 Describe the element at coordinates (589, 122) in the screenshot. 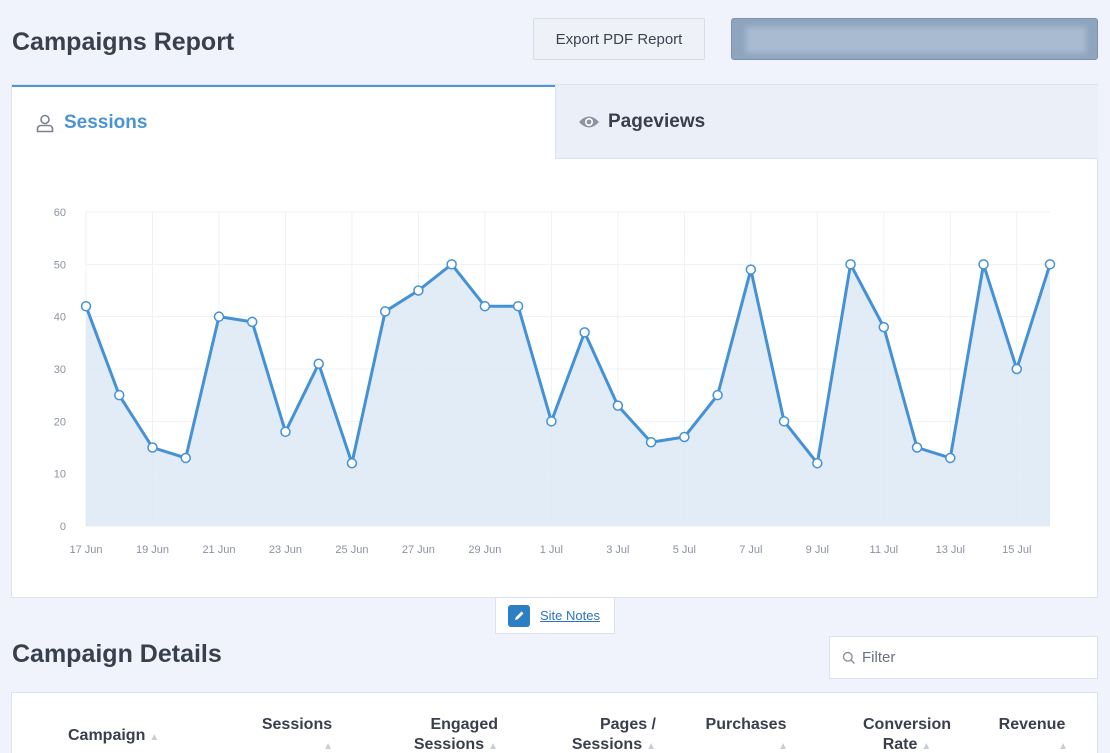

I see `eye-icon` at that location.